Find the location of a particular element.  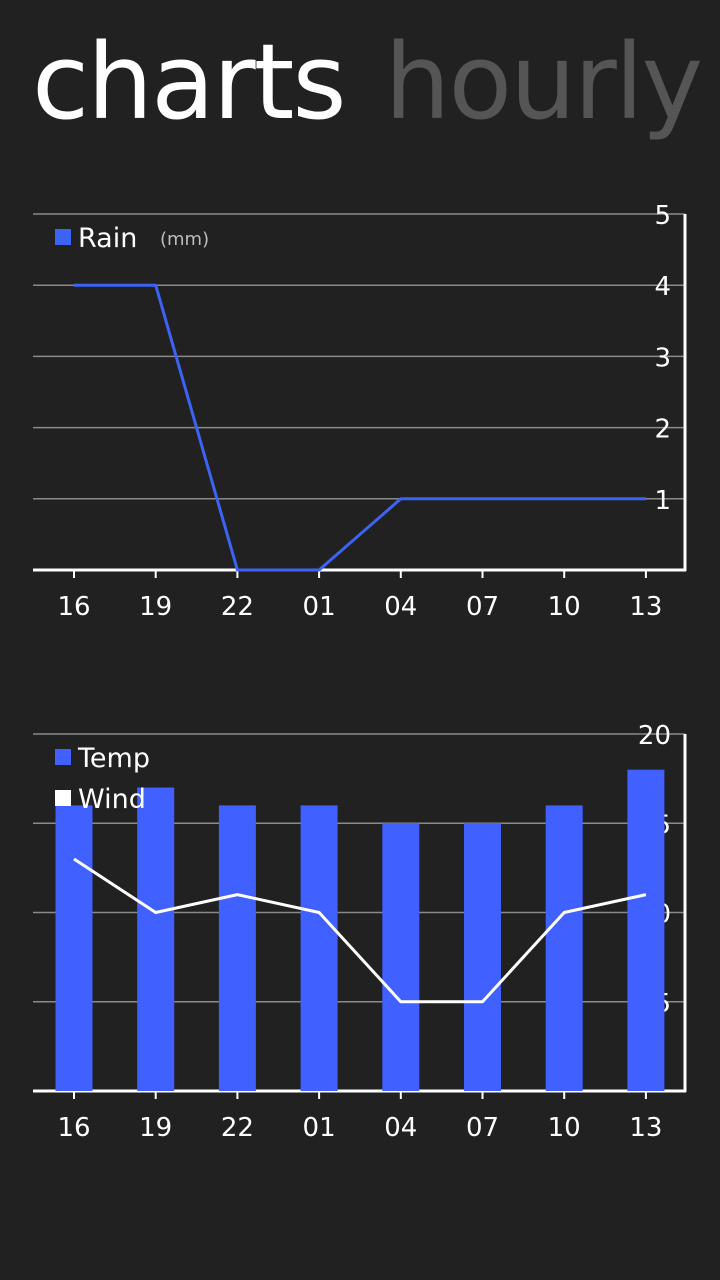

wind-legend-swatch is located at coordinates (63, 798).